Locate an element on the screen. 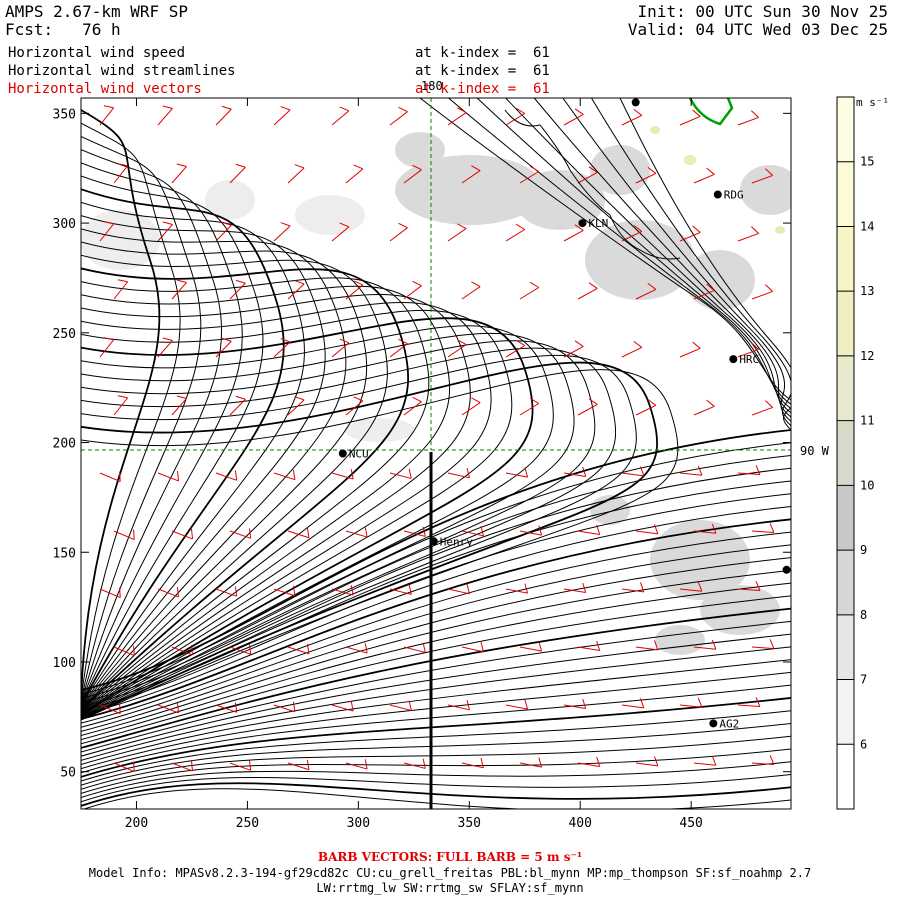  field-label-speed: Horizontal wind speed is located at coordinates (97, 53).